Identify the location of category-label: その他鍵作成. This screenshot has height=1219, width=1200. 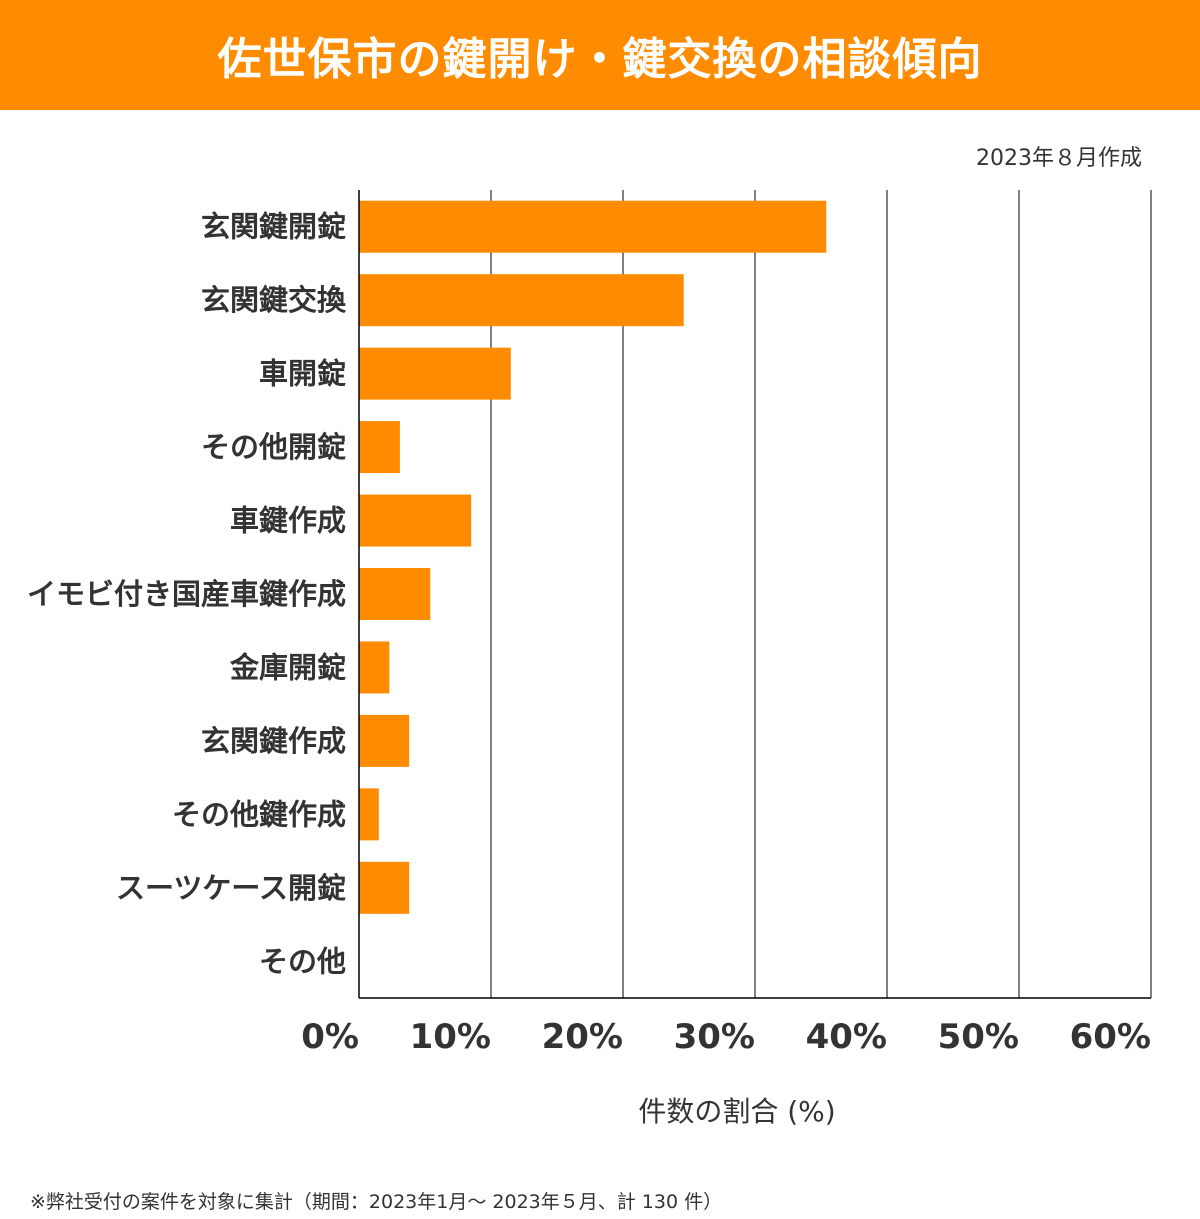
(259, 814).